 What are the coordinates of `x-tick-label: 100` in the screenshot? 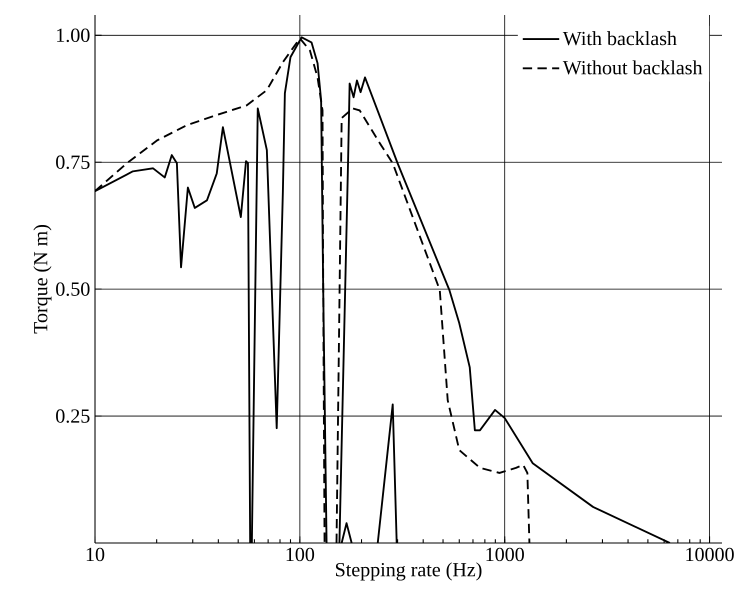 It's located at (300, 555).